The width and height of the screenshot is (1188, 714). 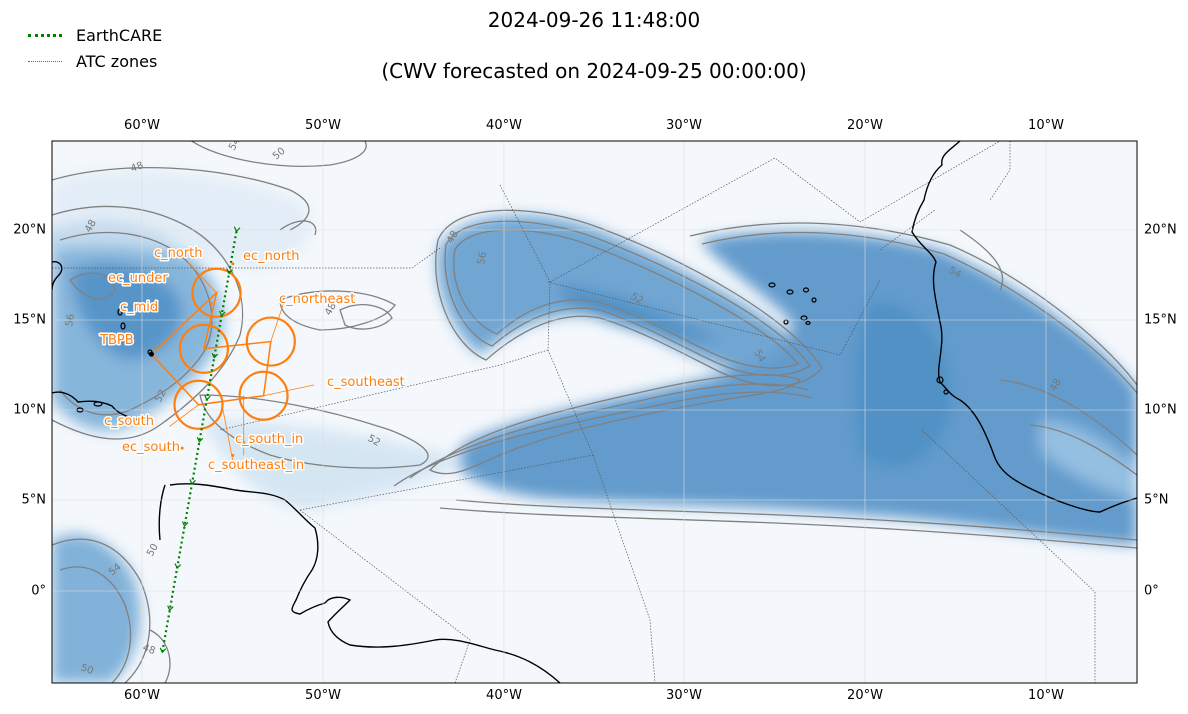 I want to click on map-subtitle: (CWV forecasted on 2024-09-25 00:00:00), so click(x=594, y=71).